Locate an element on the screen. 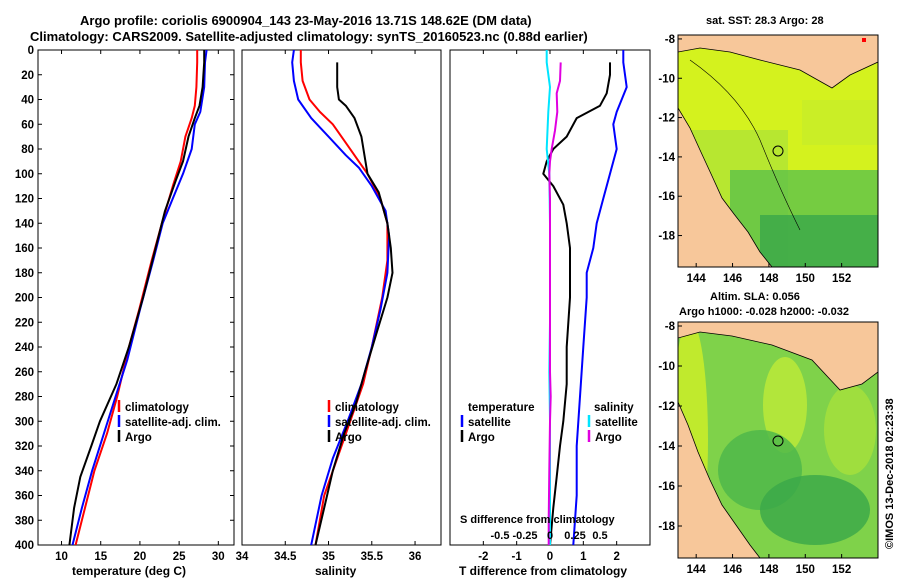 This screenshot has width=900, height=580. s-diff-tick-label: -0.25 is located at coordinates (524, 536).